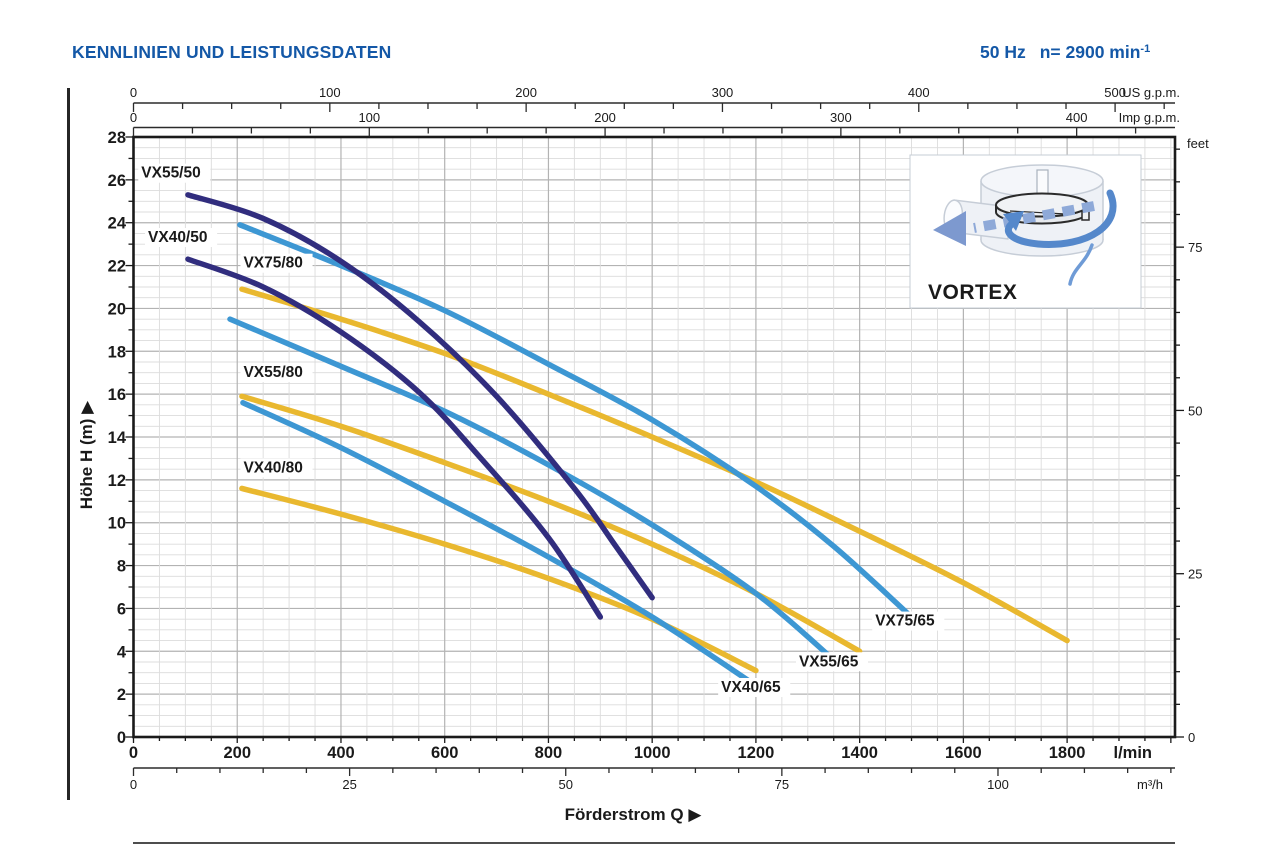 The width and height of the screenshot is (1280, 851). What do you see at coordinates (1067, 753) in the screenshot?
I see `lmin-tick-label: 1800` at bounding box center [1067, 753].